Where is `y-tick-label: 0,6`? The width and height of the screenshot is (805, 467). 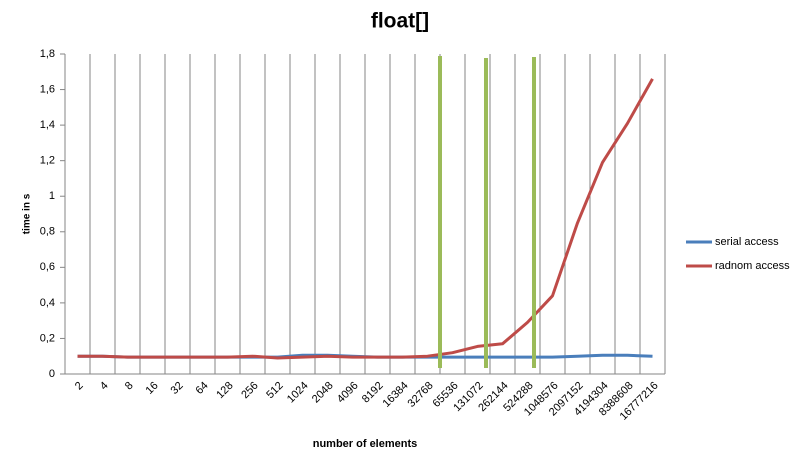 y-tick-label: 0,6 is located at coordinates (47, 267).